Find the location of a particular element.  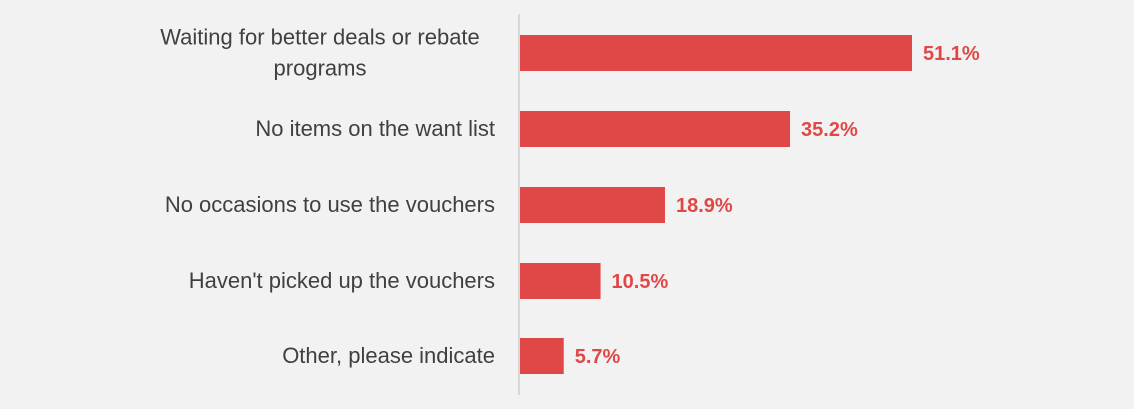

category-label-5: Other, please indicate is located at coordinates (388, 355).